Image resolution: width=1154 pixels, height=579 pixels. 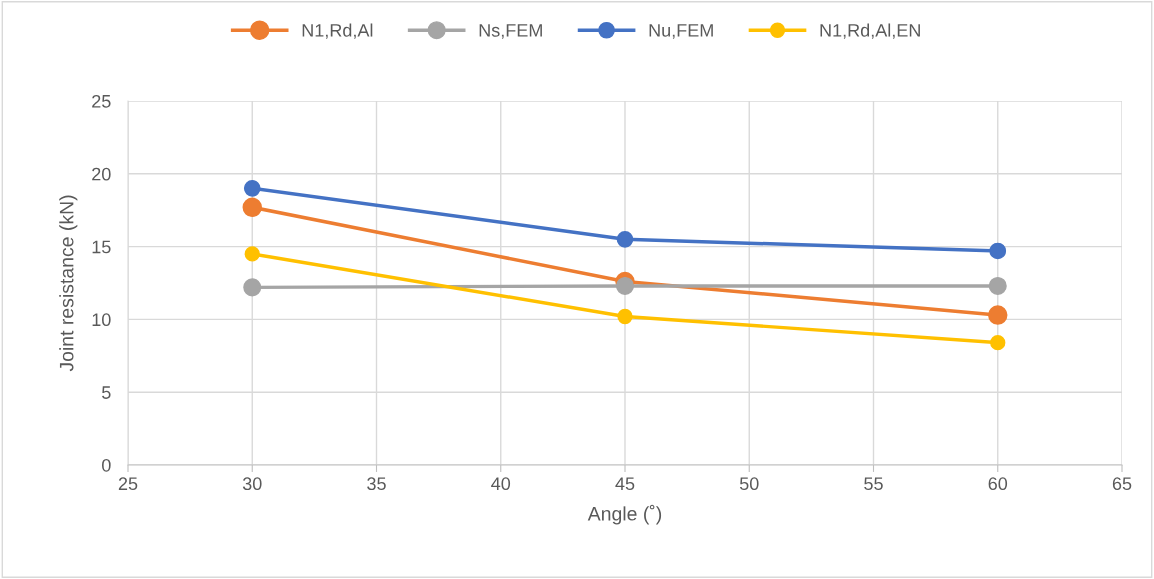 What do you see at coordinates (998, 484) in the screenshot?
I see `x-tick-label: 60` at bounding box center [998, 484].